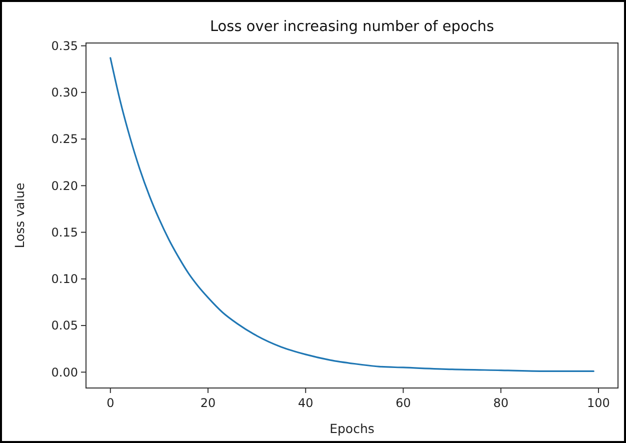  I want to click on x-tick-label: 20, so click(208, 403).